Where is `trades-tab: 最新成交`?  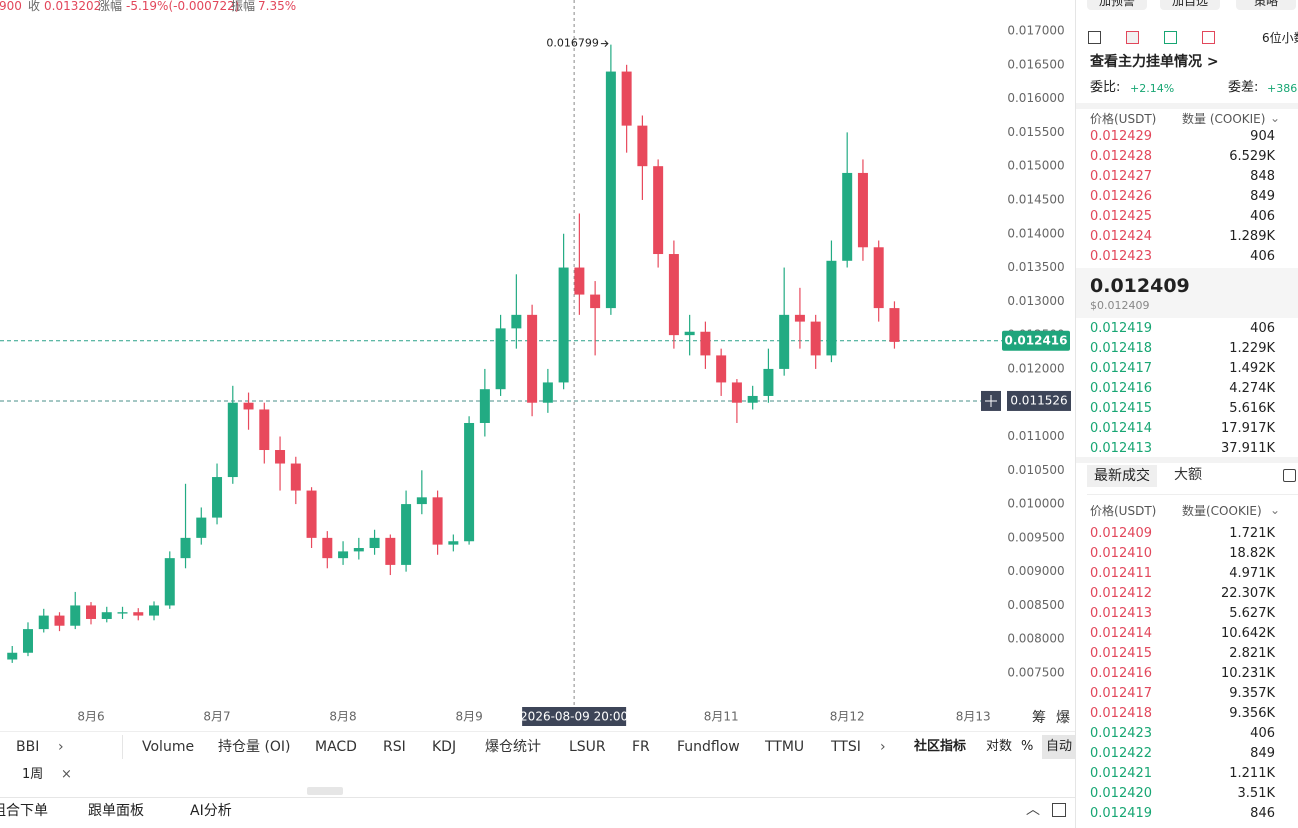
trades-tab: 最新成交 is located at coordinates (1122, 476).